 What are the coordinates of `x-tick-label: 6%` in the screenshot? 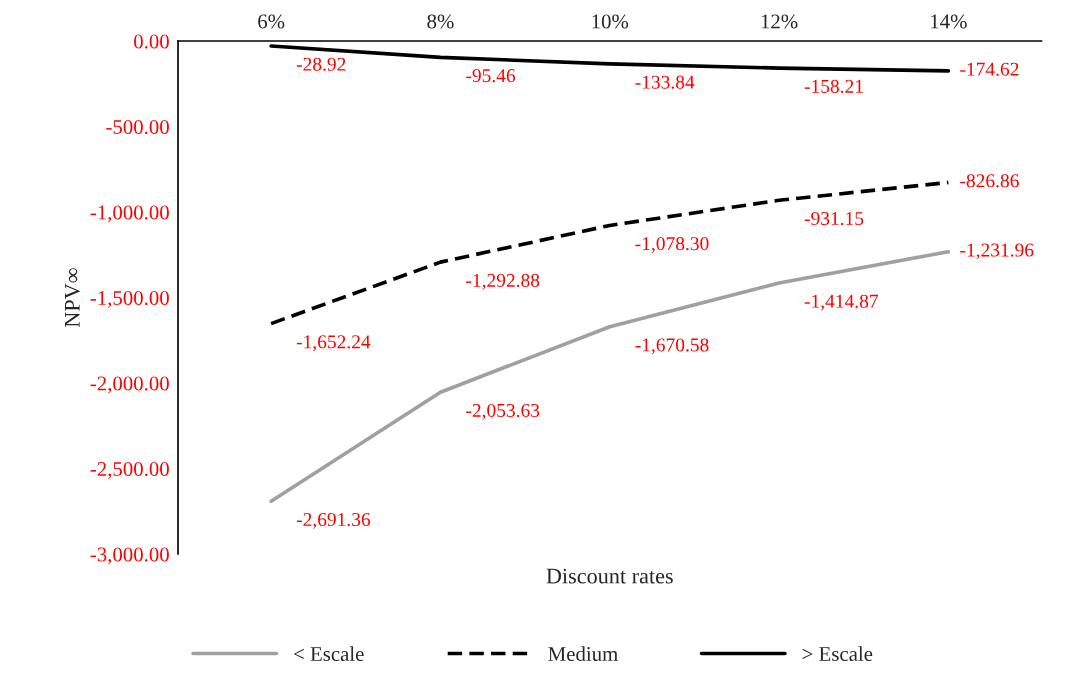 It's located at (271, 21).